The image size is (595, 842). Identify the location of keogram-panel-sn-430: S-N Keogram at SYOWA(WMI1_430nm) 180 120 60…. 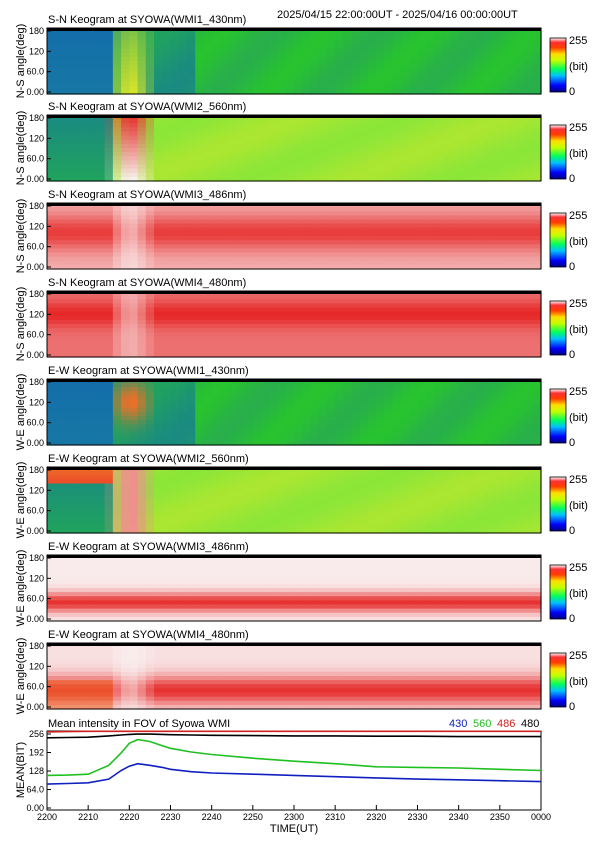
(301, 56).